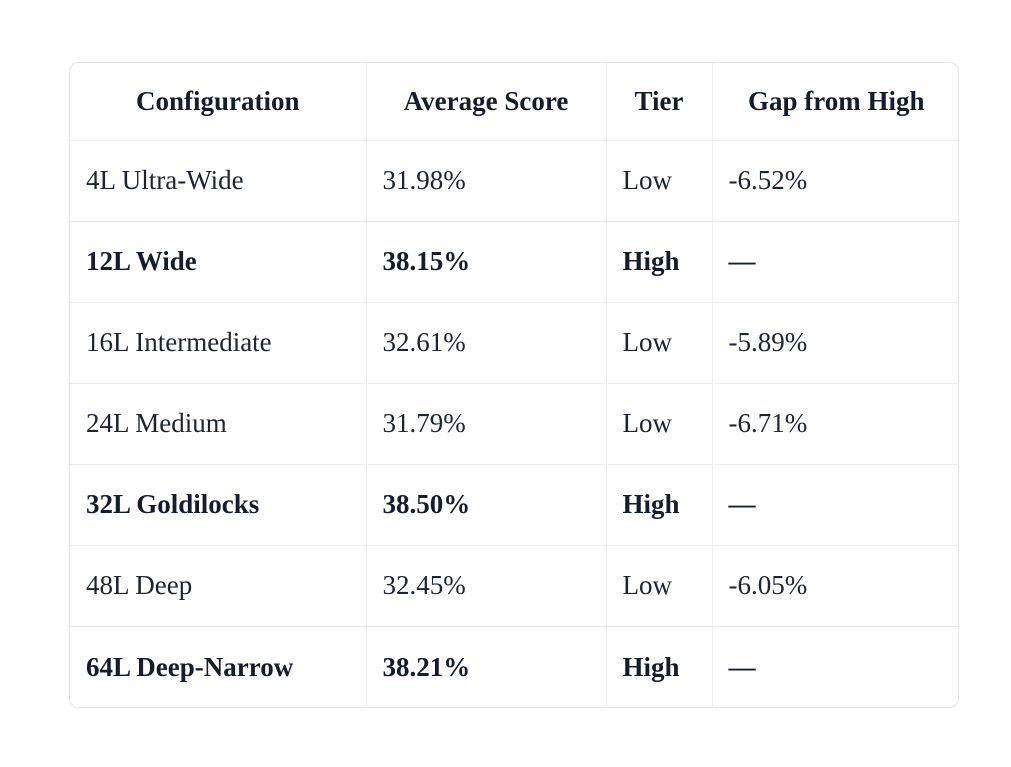  What do you see at coordinates (218, 262) in the screenshot?
I see `cell-configuration: 12L Wide` at bounding box center [218, 262].